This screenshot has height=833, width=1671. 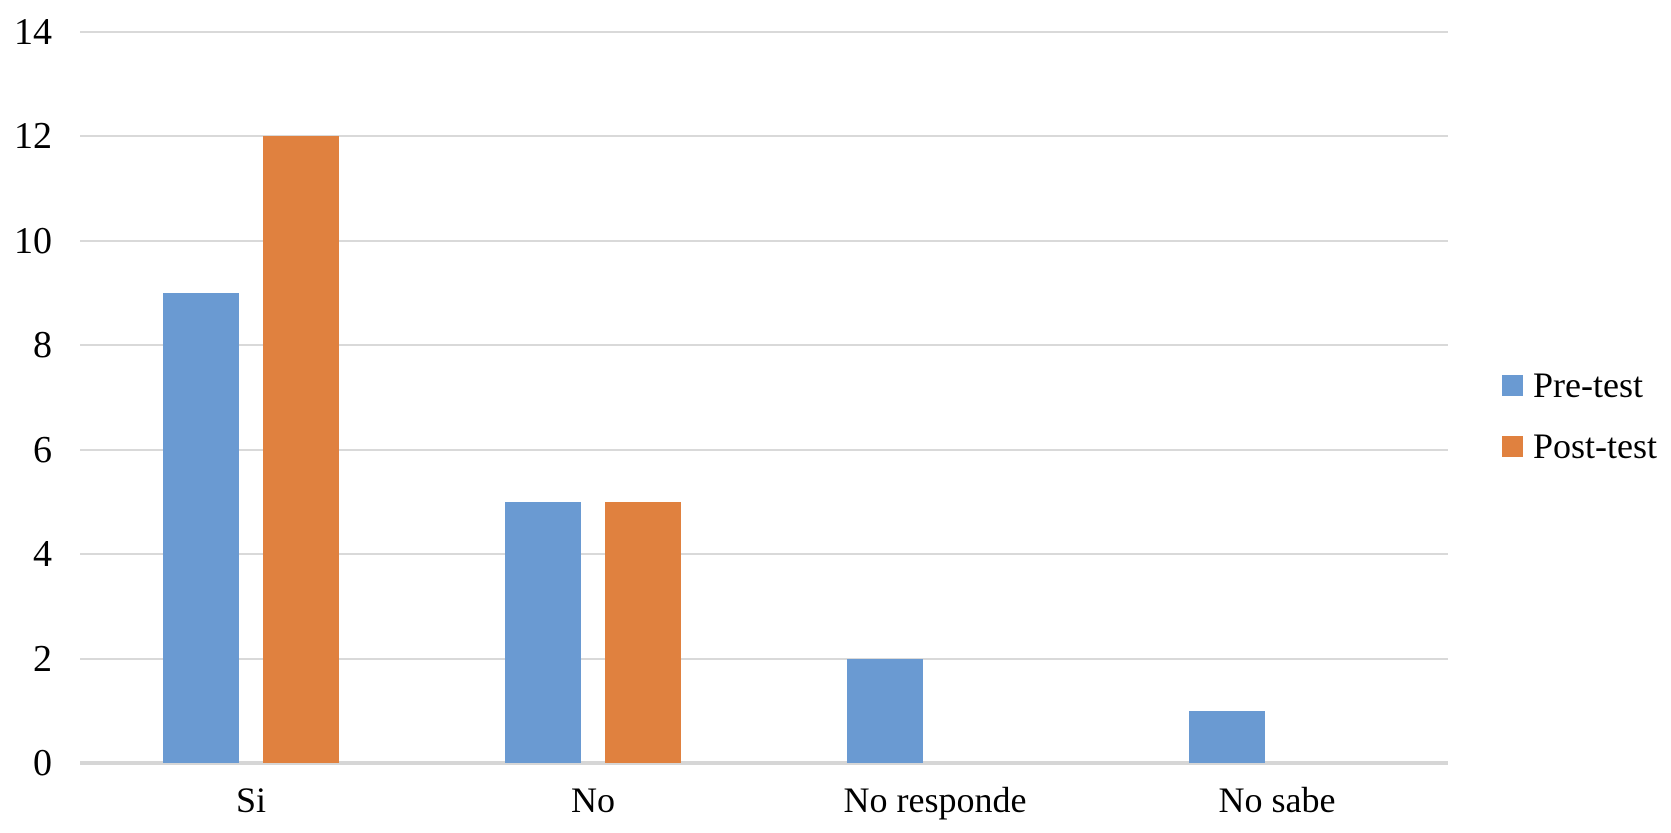 I want to click on y-tick-label-6: 6, so click(x=42, y=449).